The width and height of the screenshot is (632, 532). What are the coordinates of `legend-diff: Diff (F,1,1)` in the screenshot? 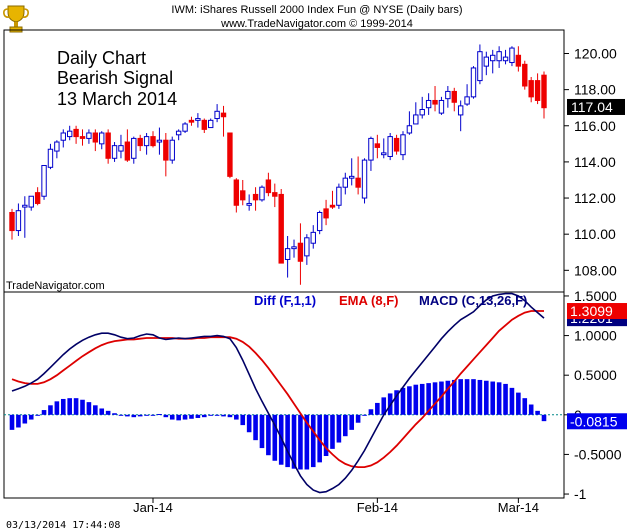 It's located at (285, 300).